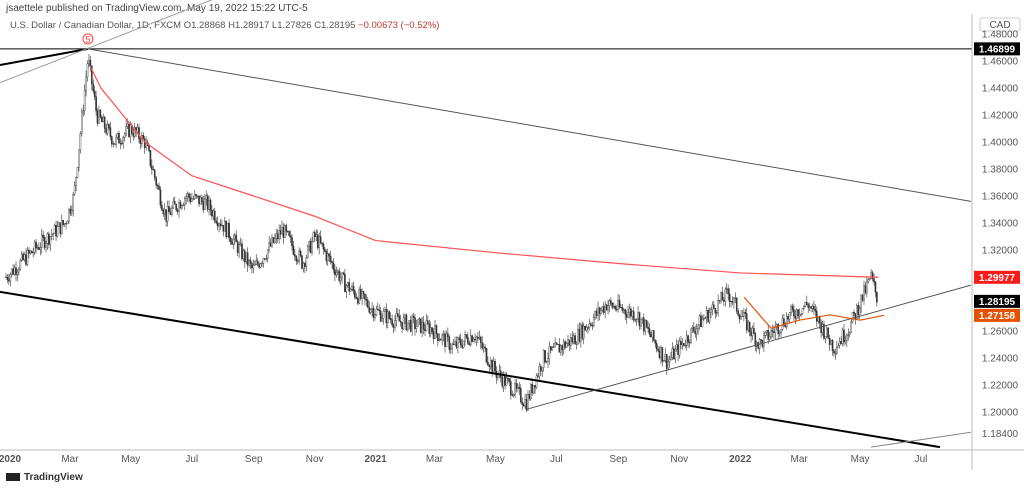  Describe the element at coordinates (740, 459) in the screenshot. I see `x-tick-label: 2022` at that location.